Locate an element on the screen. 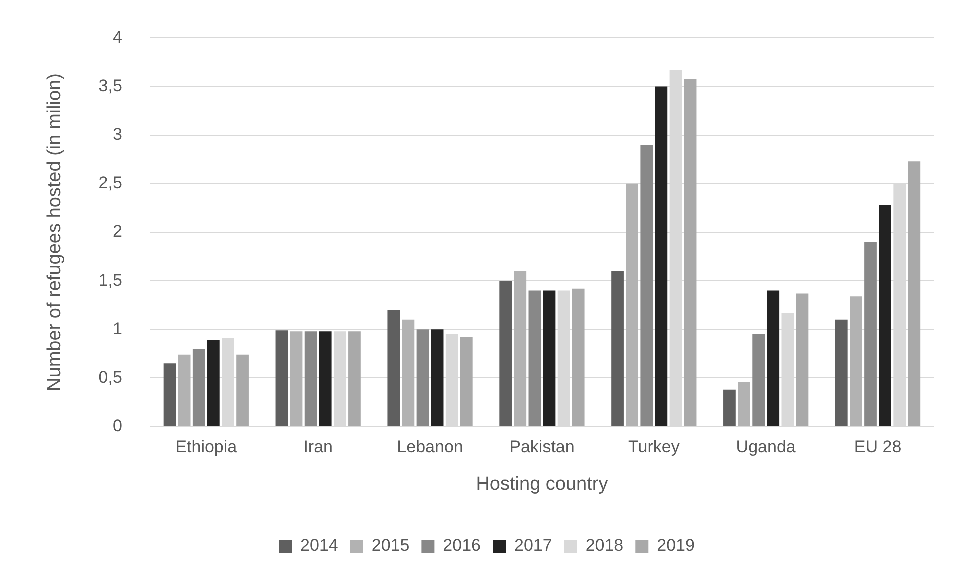 The image size is (959, 580). legend-label: 2018 is located at coordinates (605, 546).